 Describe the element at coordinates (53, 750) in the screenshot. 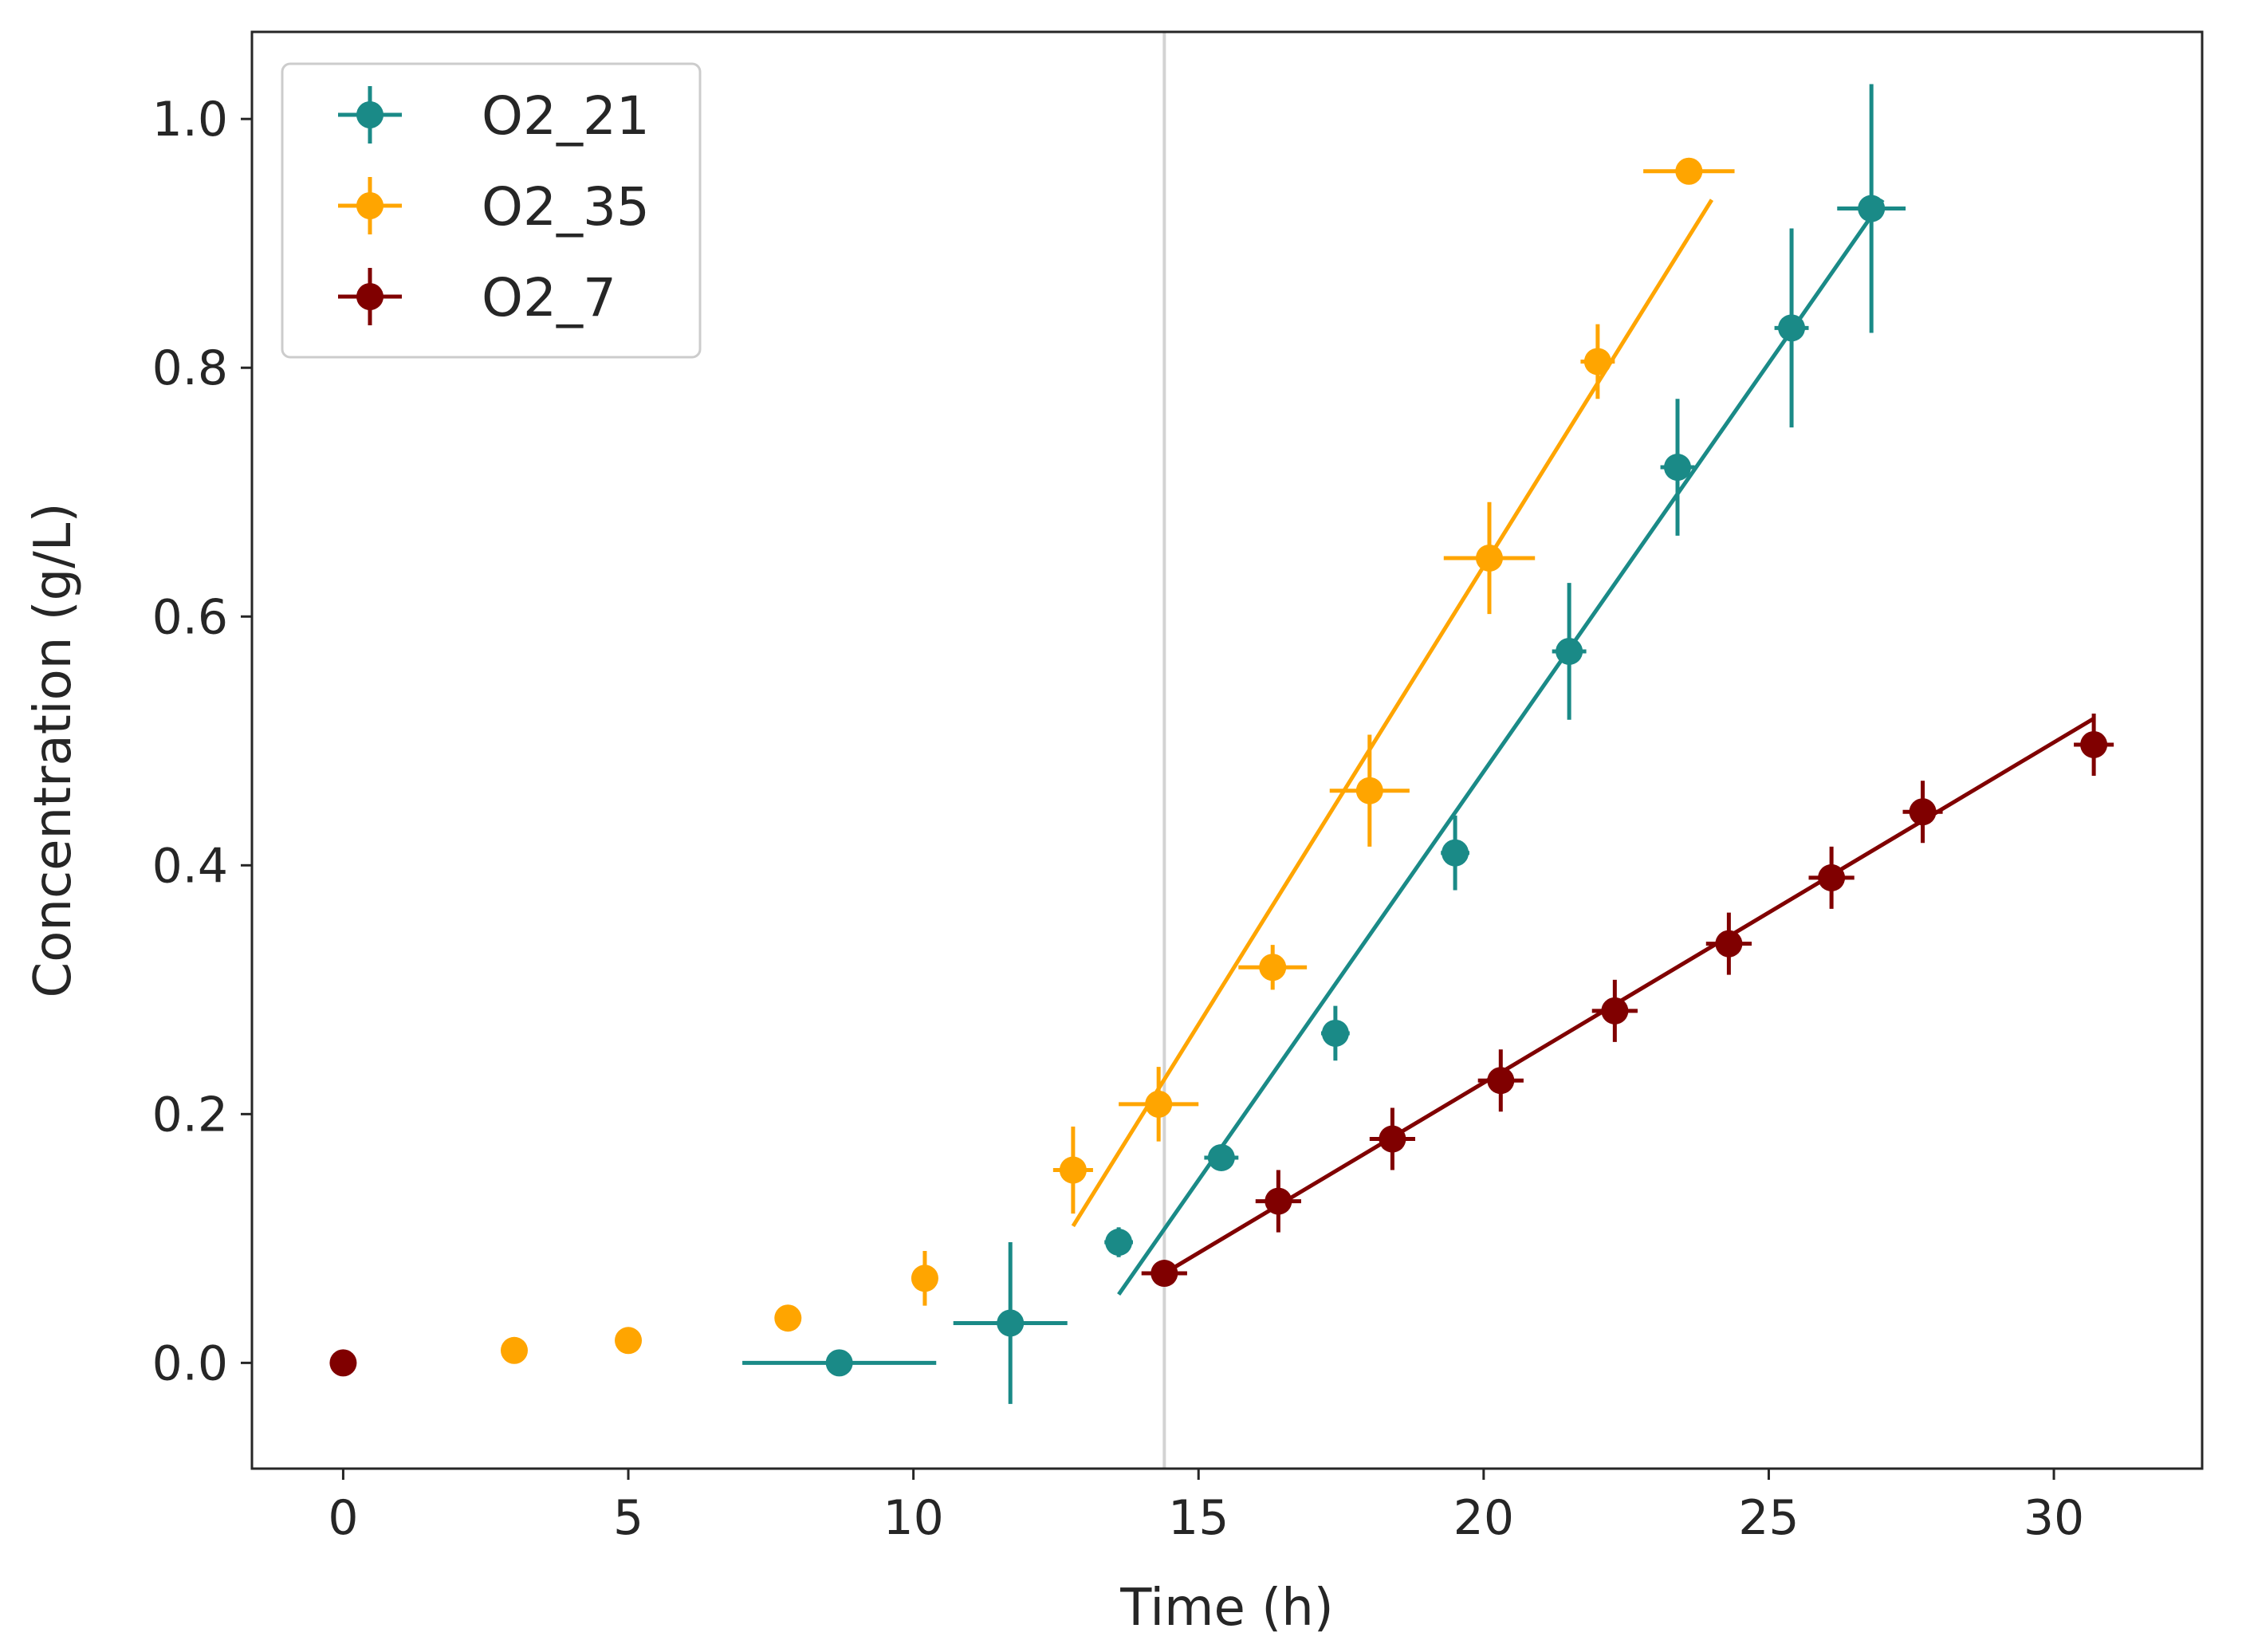

I see `y-axis-label: Concentration (g/L)` at that location.